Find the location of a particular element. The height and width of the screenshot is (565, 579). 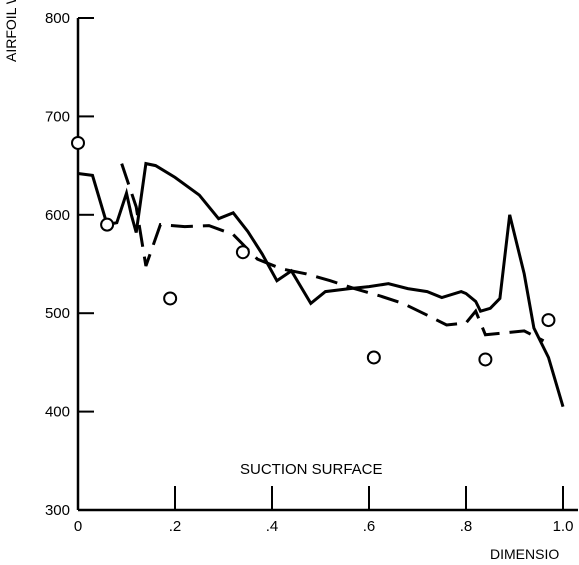

x-tick-label: .8 is located at coordinates (466, 526).